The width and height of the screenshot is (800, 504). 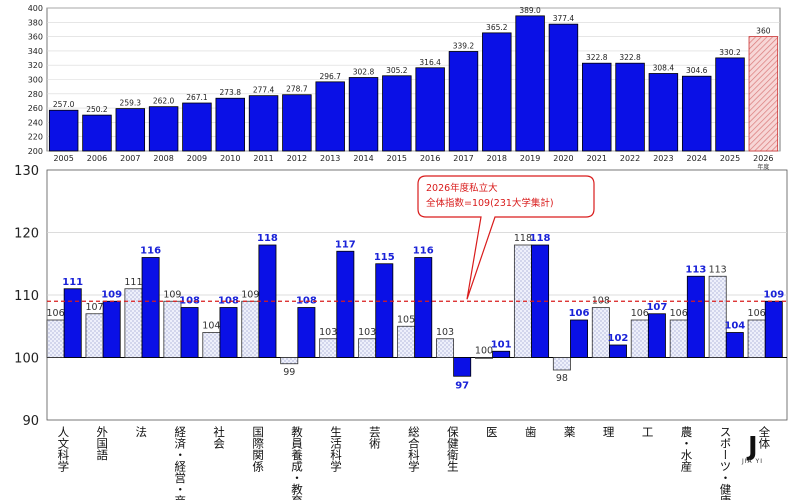 I want to click on top-bar-value-label: 305.2, so click(x=397, y=70).